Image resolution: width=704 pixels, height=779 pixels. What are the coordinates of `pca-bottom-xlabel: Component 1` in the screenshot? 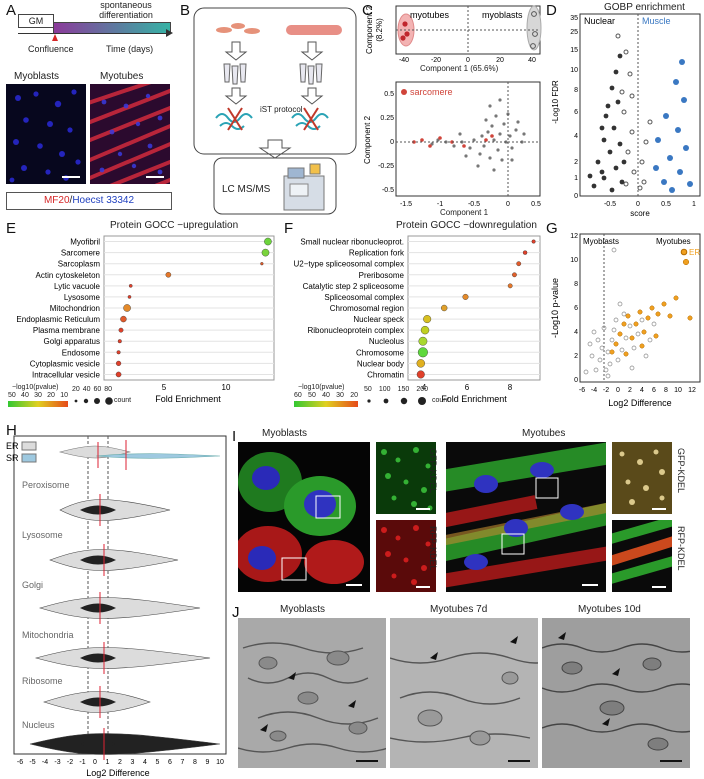 It's located at (464, 212).